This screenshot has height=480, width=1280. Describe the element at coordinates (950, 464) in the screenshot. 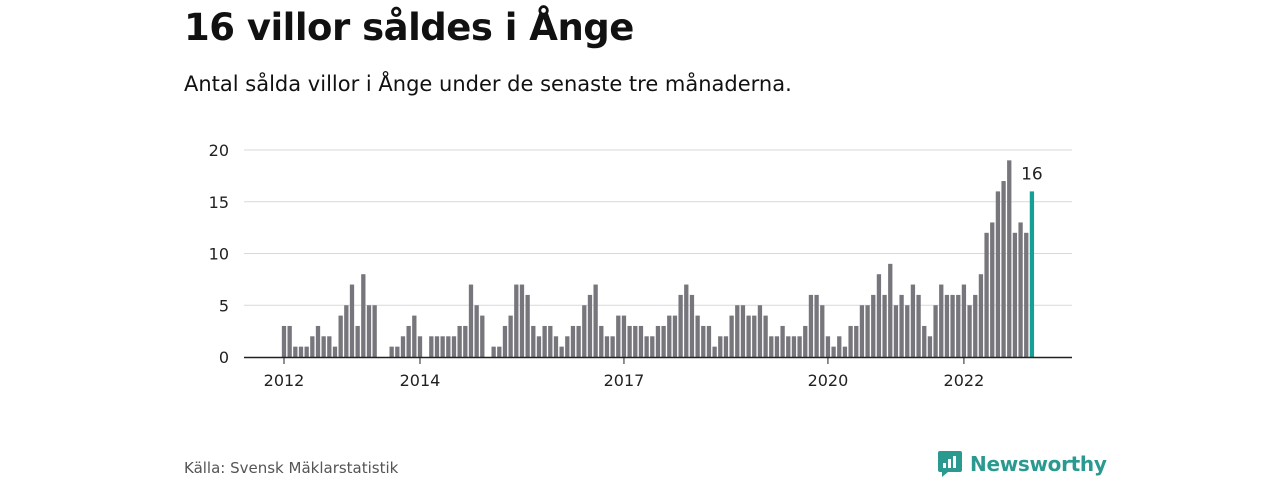

I see `newsworthy-logo-icon` at that location.